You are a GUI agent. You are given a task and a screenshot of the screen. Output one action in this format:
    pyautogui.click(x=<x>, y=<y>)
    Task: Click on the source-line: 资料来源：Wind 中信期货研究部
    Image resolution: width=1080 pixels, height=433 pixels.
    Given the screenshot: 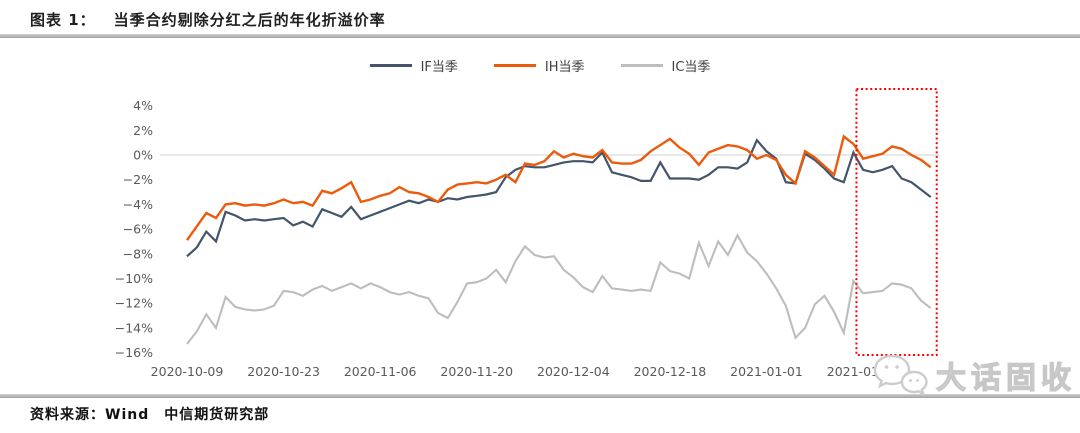 What is the action you would take?
    pyautogui.click(x=149, y=414)
    